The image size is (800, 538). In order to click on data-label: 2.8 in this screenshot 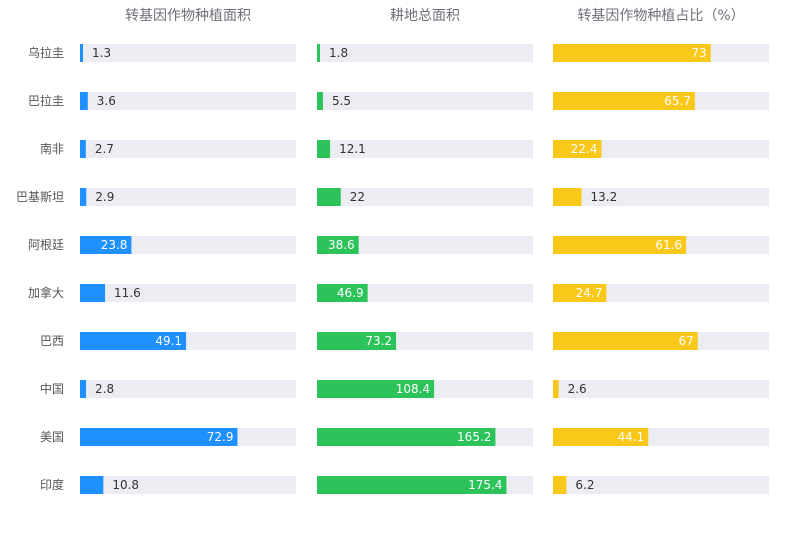, I will do `click(104, 389)`.